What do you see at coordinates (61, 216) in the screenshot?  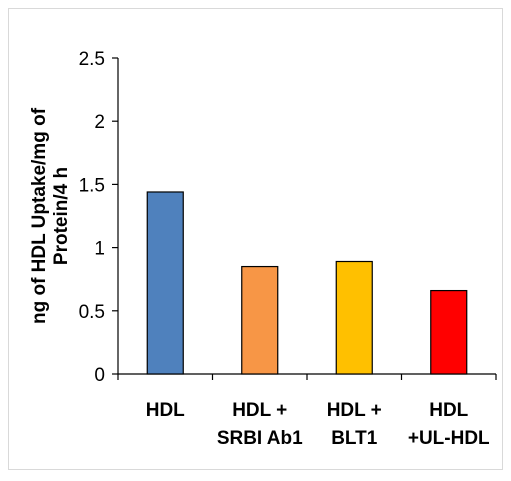 I see `y-axis-title-line: Protein/4 h` at bounding box center [61, 216].